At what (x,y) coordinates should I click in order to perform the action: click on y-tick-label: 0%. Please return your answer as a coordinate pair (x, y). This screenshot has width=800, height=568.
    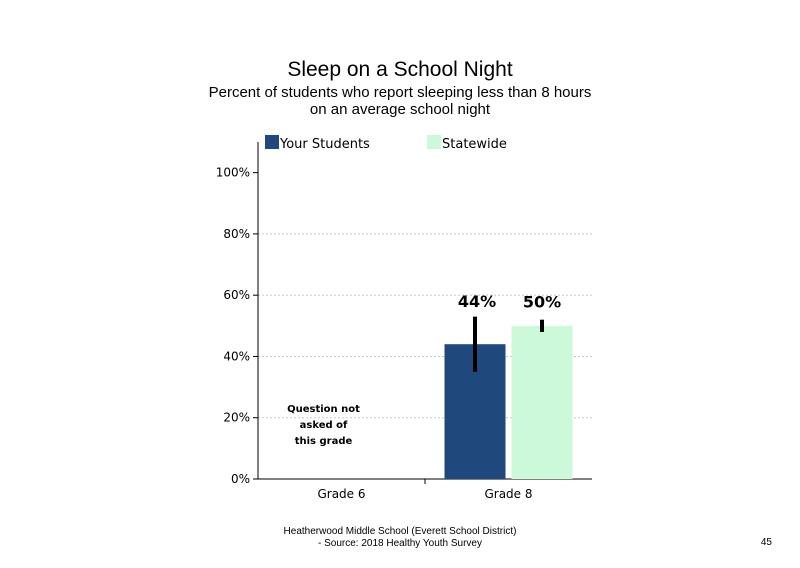
    Looking at the image, I should click on (240, 479).